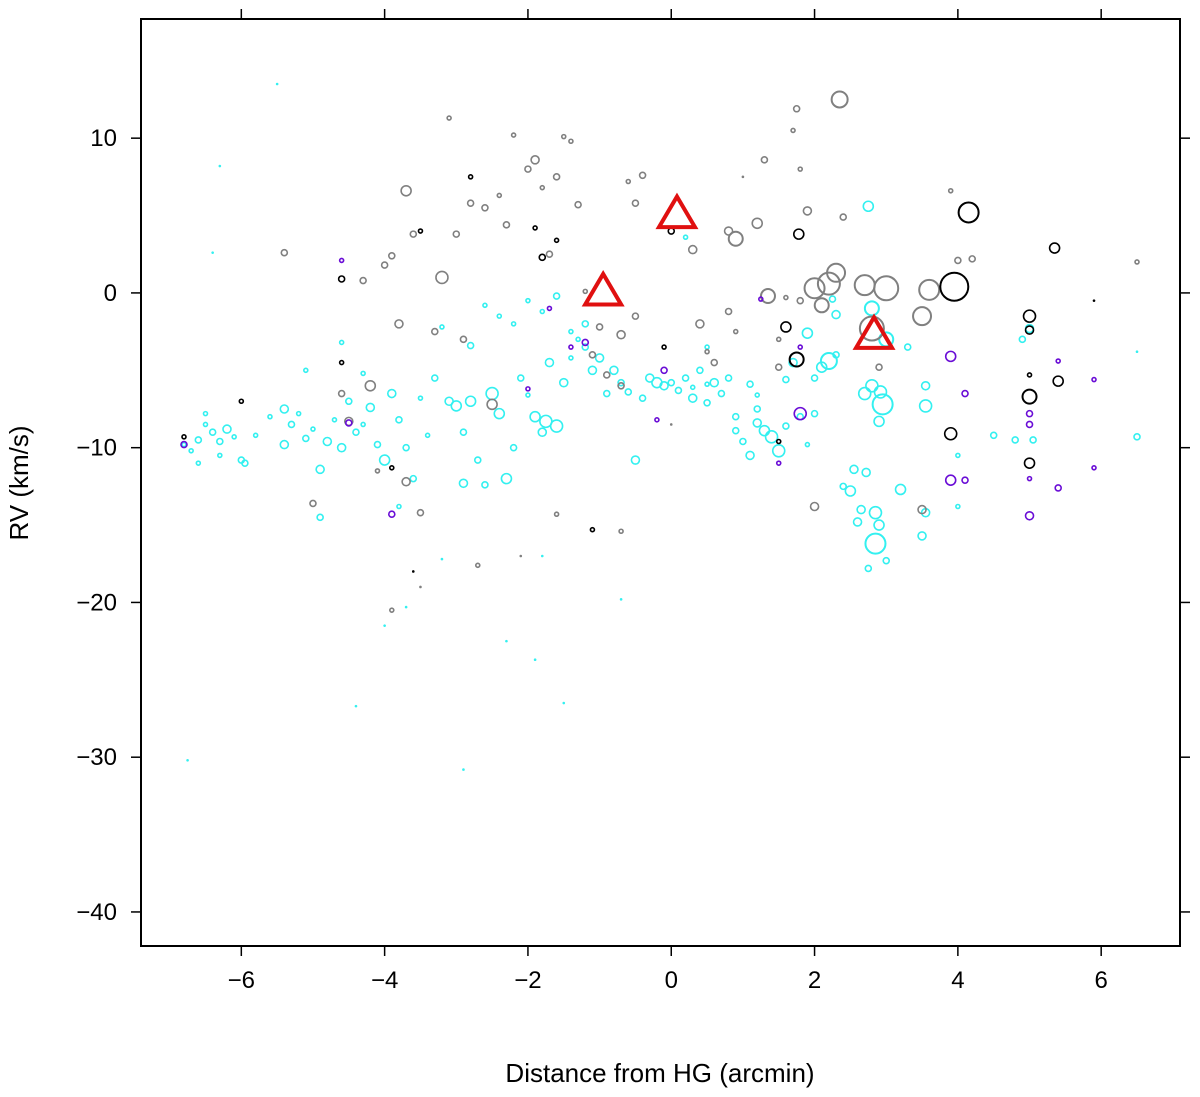 The width and height of the screenshot is (1200, 1097). What do you see at coordinates (957, 980) in the screenshot?
I see `x-tick-label: 4` at bounding box center [957, 980].